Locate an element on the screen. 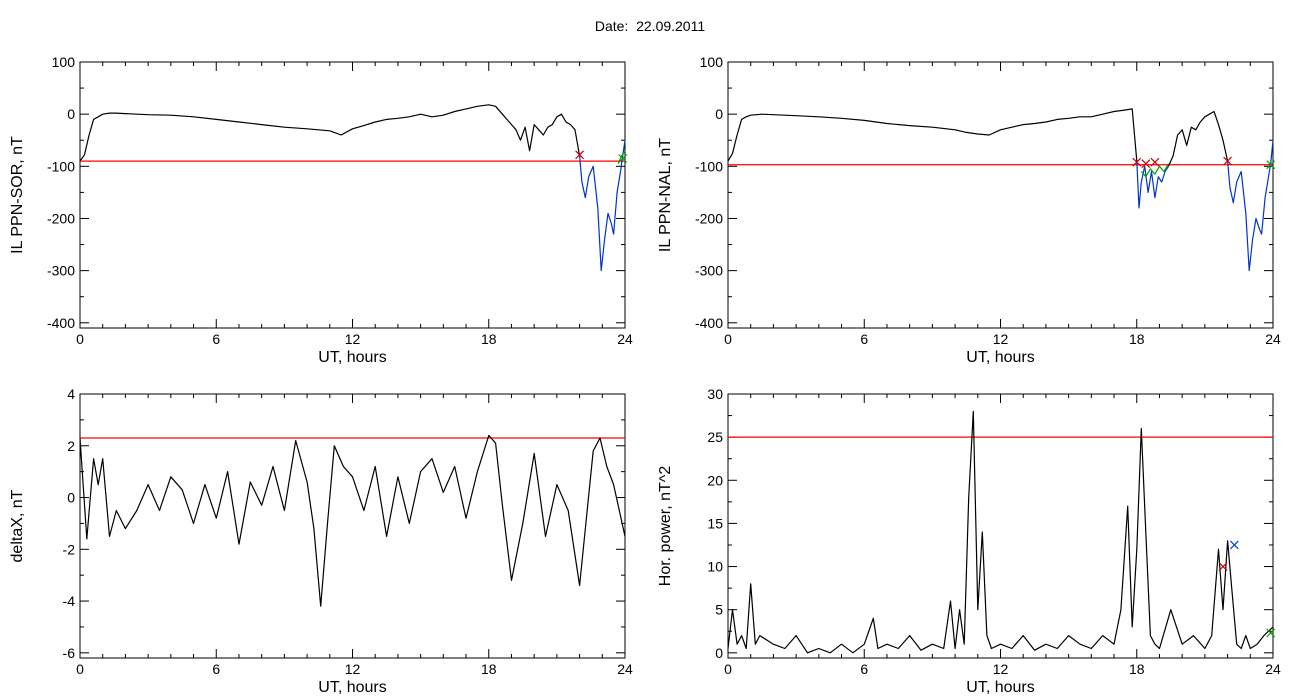 The height and width of the screenshot is (700, 1300). y-tick-label: 25 is located at coordinates (715, 437).